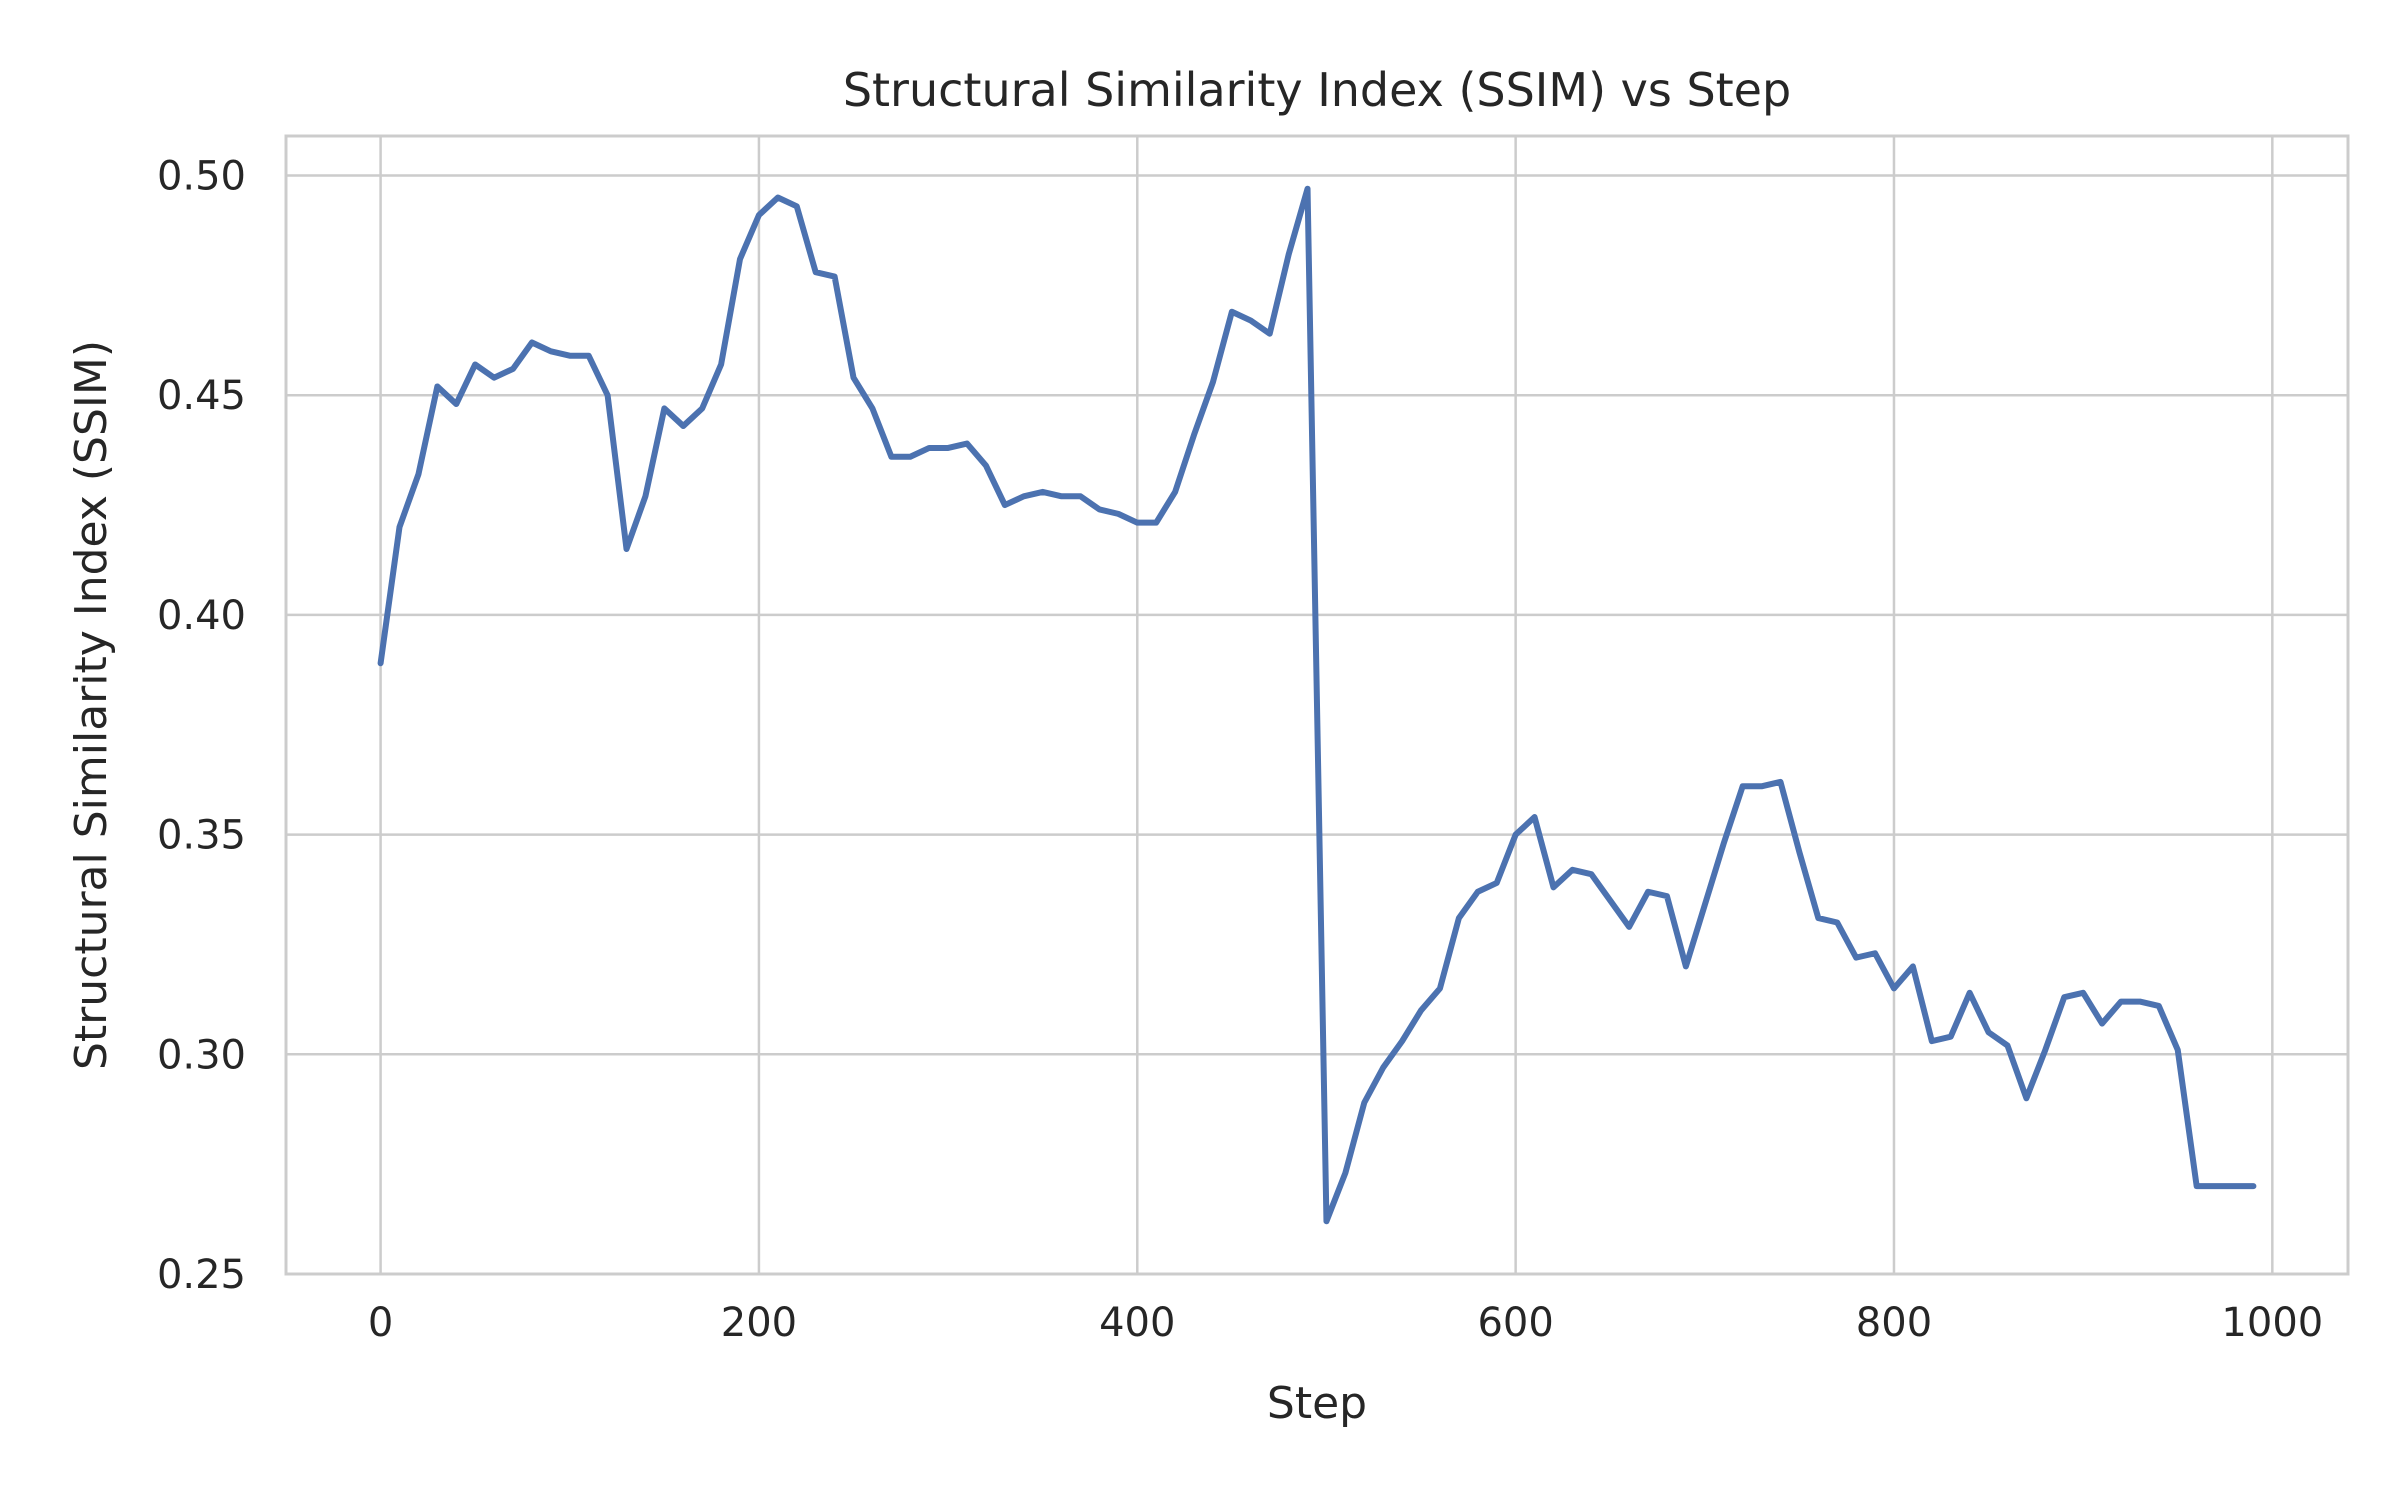 The height and width of the screenshot is (1500, 2400). I want to click on x-tick-label: 1000, so click(2272, 1323).